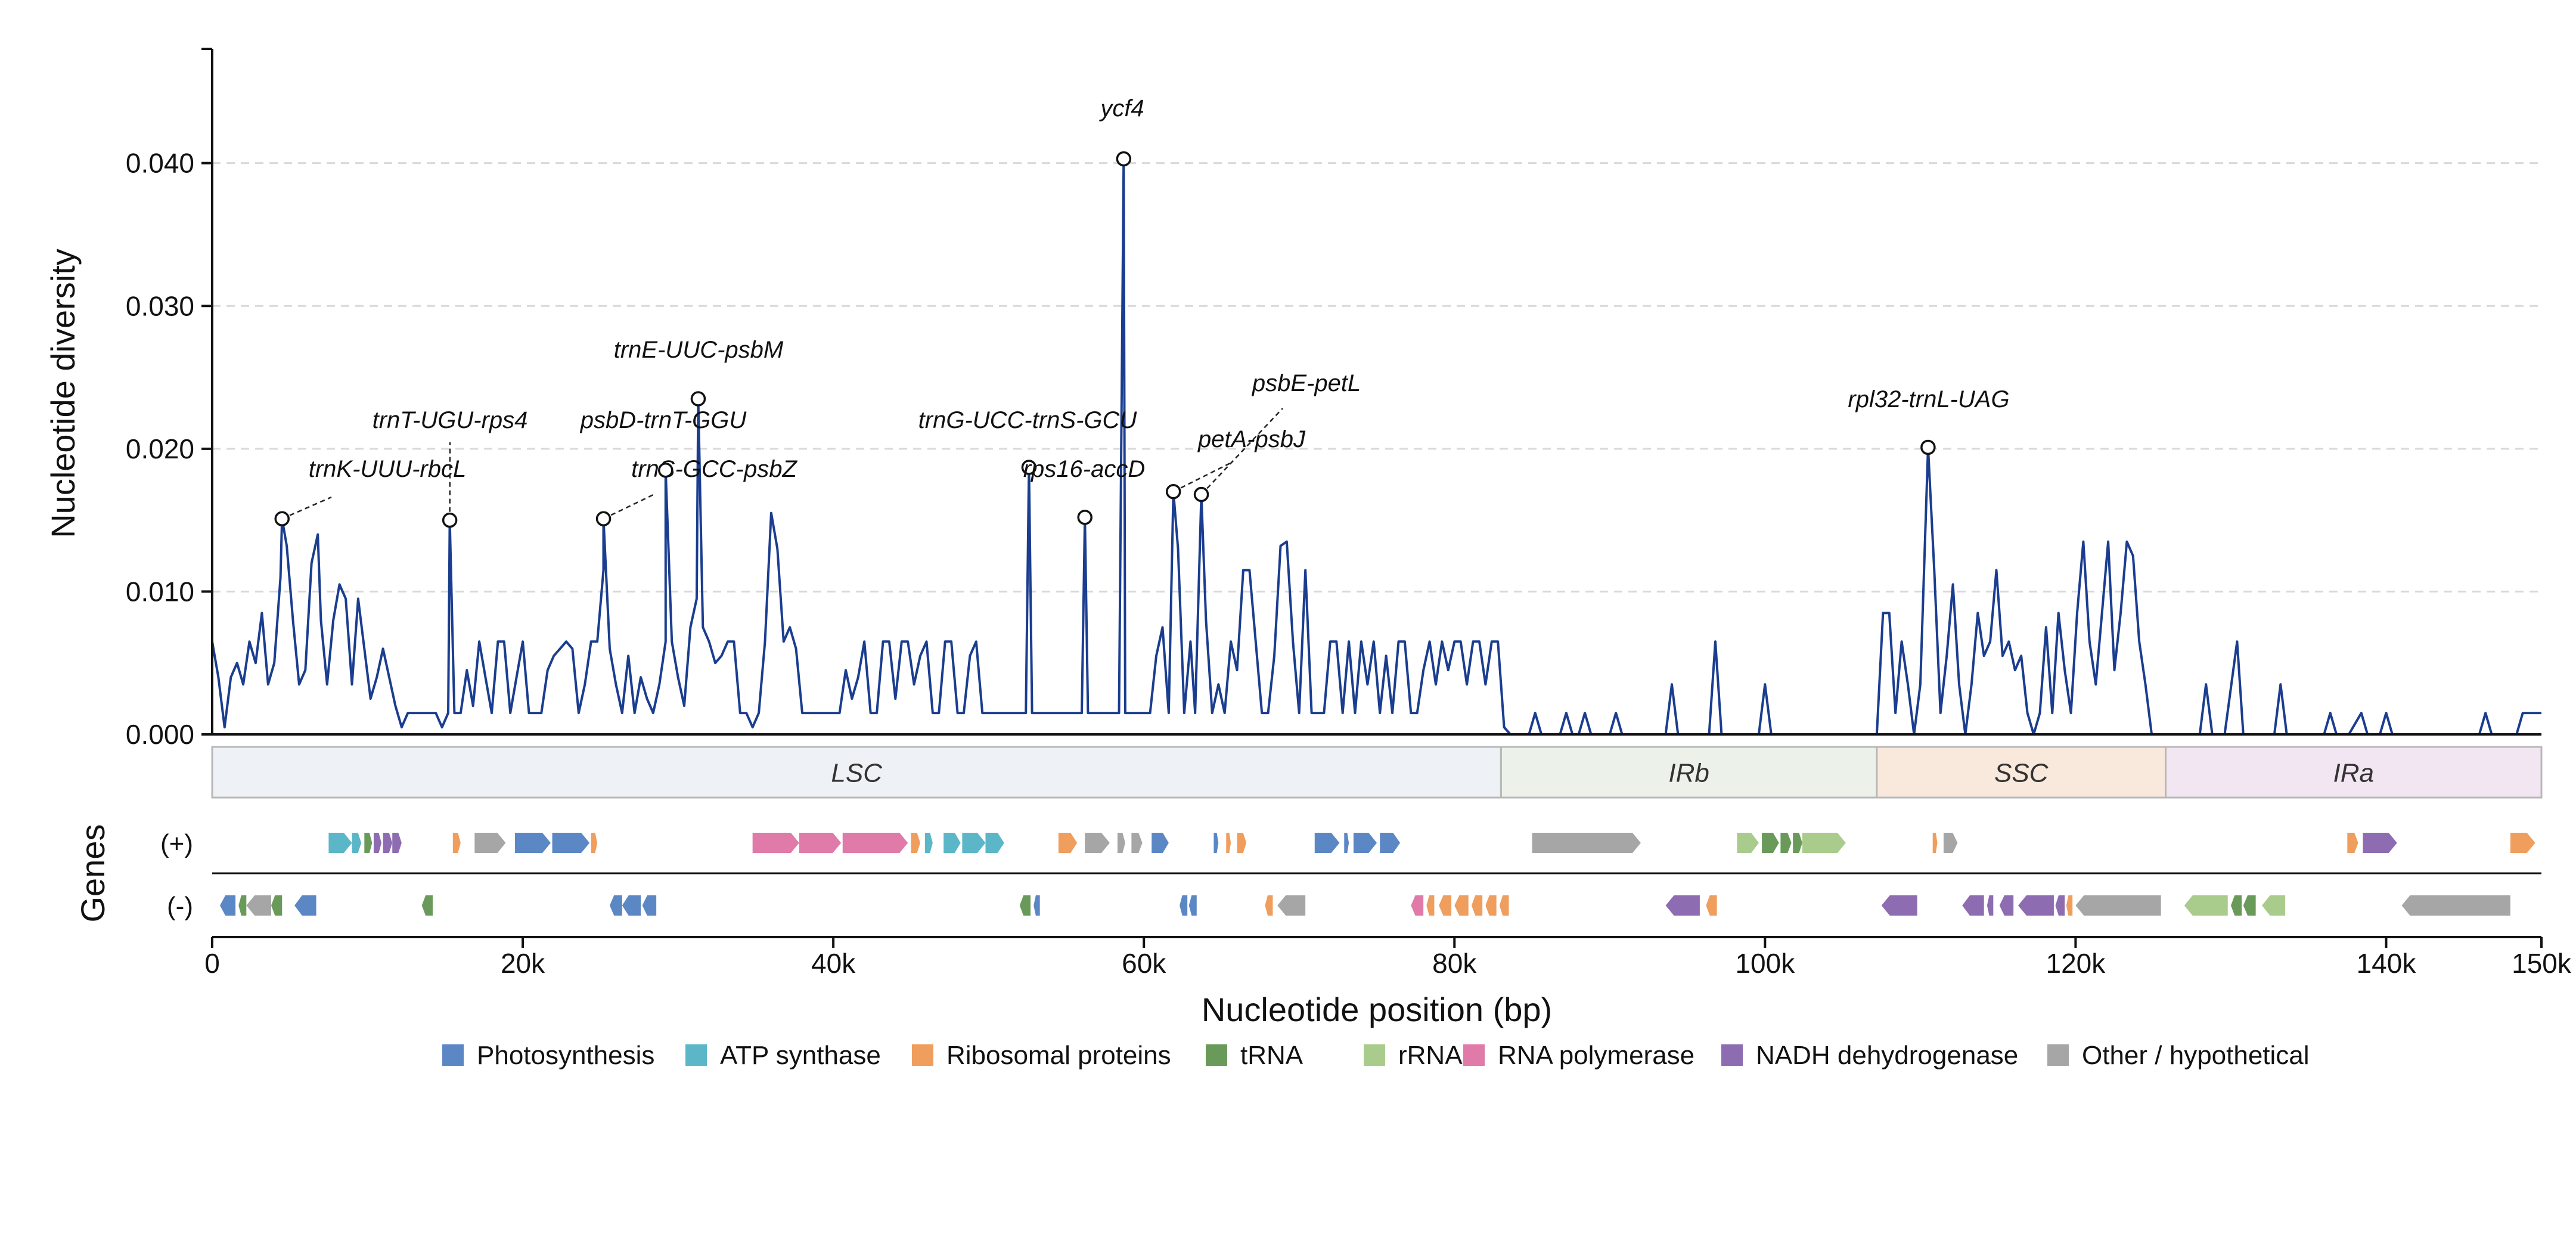 Image resolution: width=2576 pixels, height=1253 pixels. I want to click on y-tick-label: 0.000, so click(160, 734).